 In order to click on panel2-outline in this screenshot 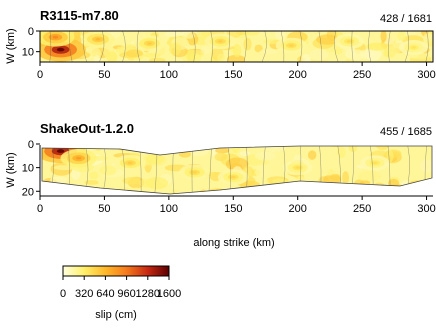, I will do `click(237, 170)`.